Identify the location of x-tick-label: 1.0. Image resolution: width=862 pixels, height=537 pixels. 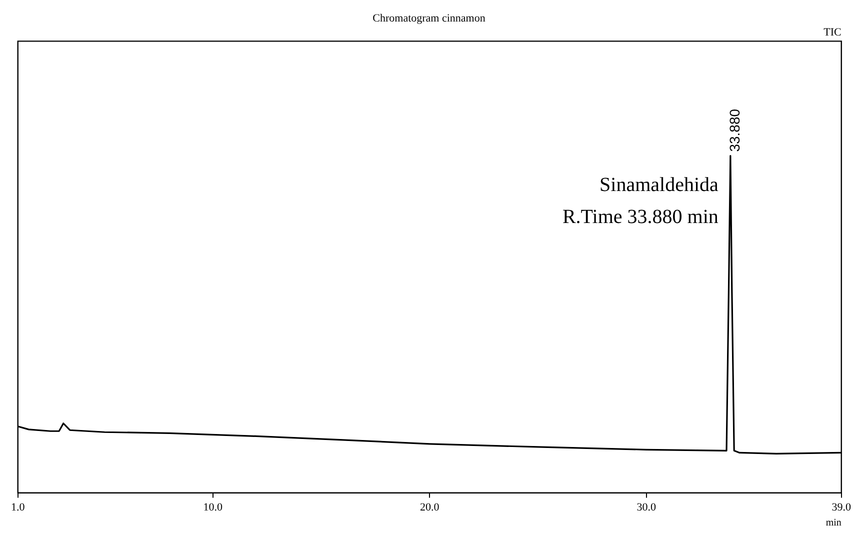
(18, 507).